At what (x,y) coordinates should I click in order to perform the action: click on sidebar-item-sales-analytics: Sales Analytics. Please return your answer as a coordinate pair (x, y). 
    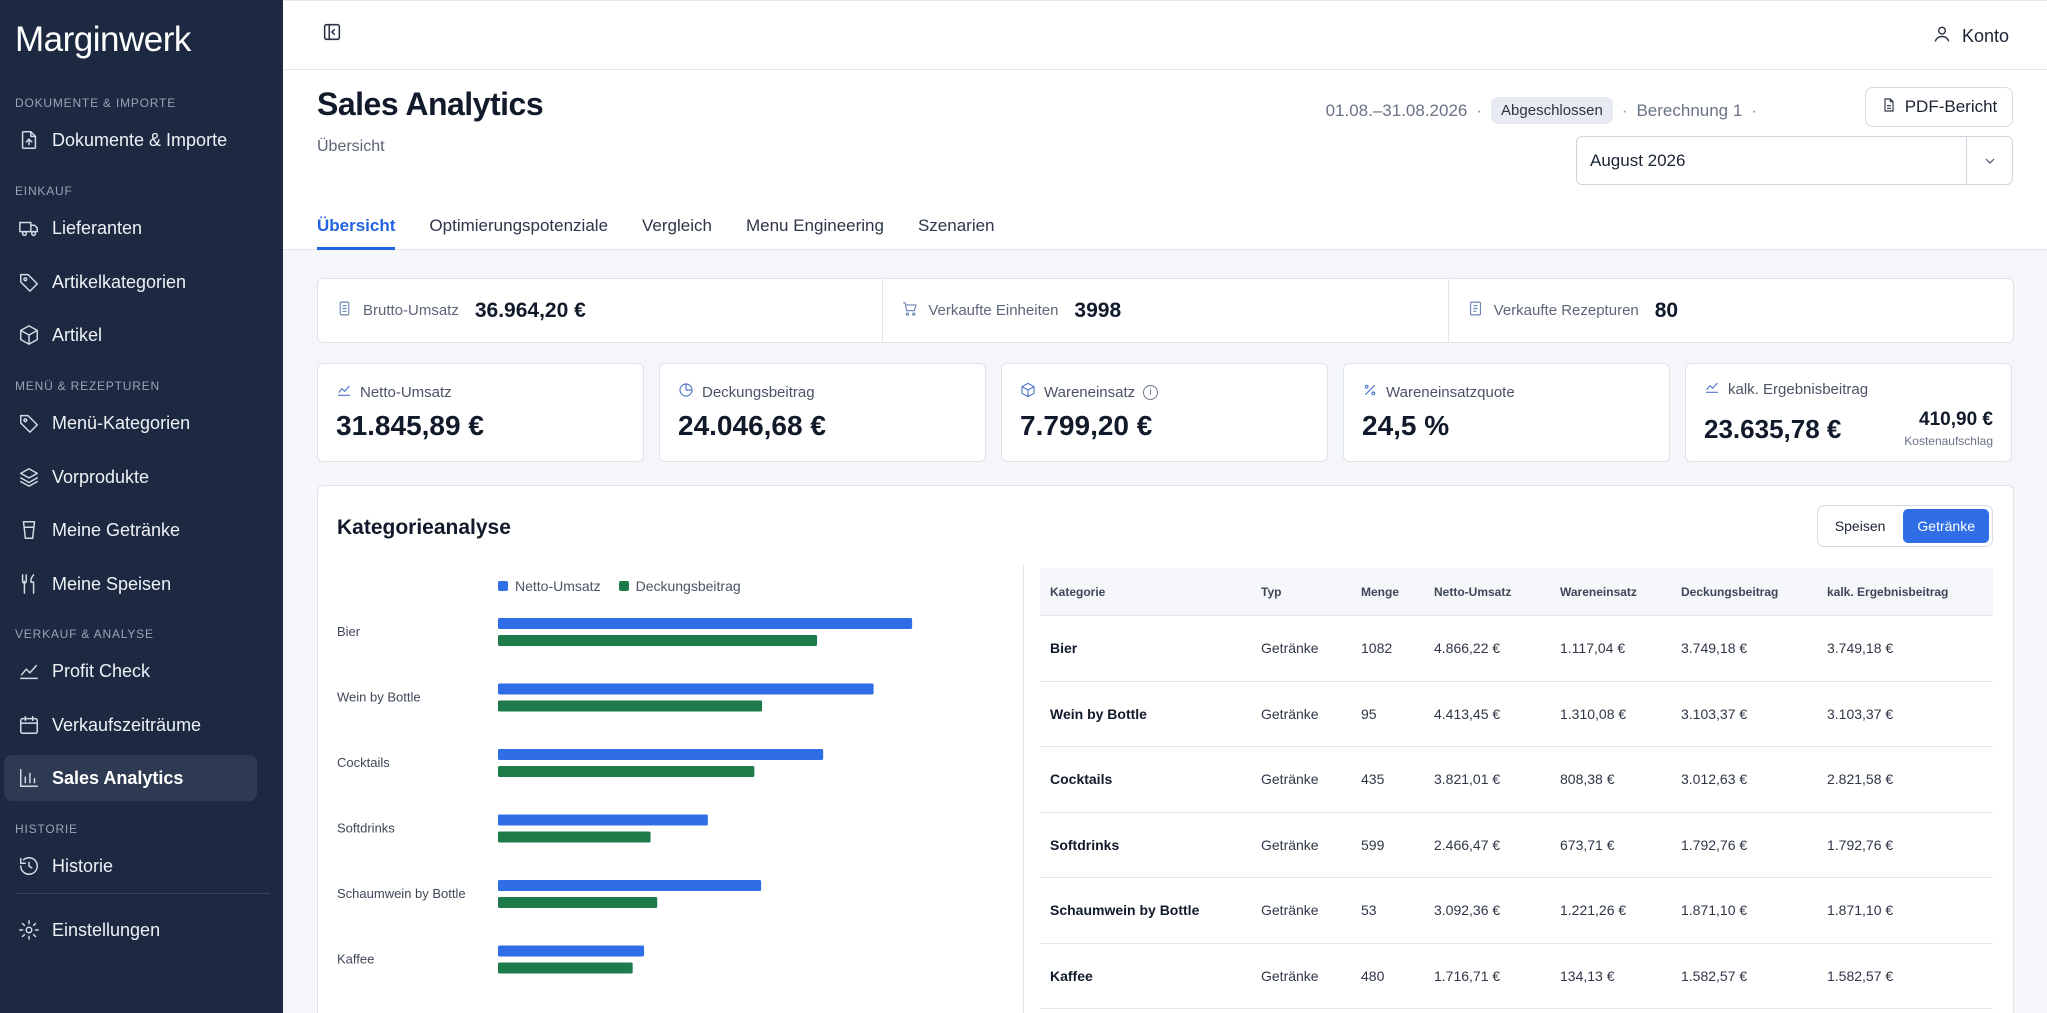
    Looking at the image, I should click on (130, 778).